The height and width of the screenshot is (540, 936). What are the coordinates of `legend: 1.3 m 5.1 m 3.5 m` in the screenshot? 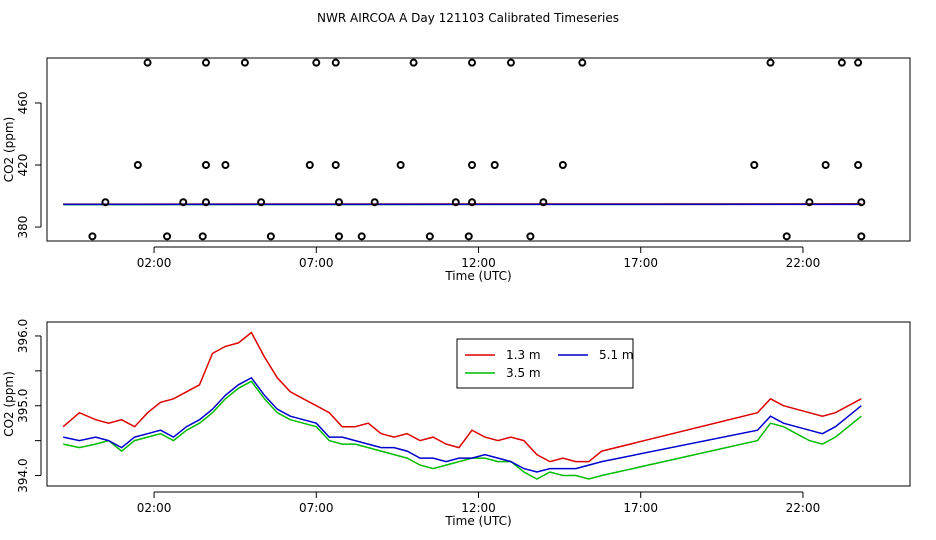 It's located at (545, 363).